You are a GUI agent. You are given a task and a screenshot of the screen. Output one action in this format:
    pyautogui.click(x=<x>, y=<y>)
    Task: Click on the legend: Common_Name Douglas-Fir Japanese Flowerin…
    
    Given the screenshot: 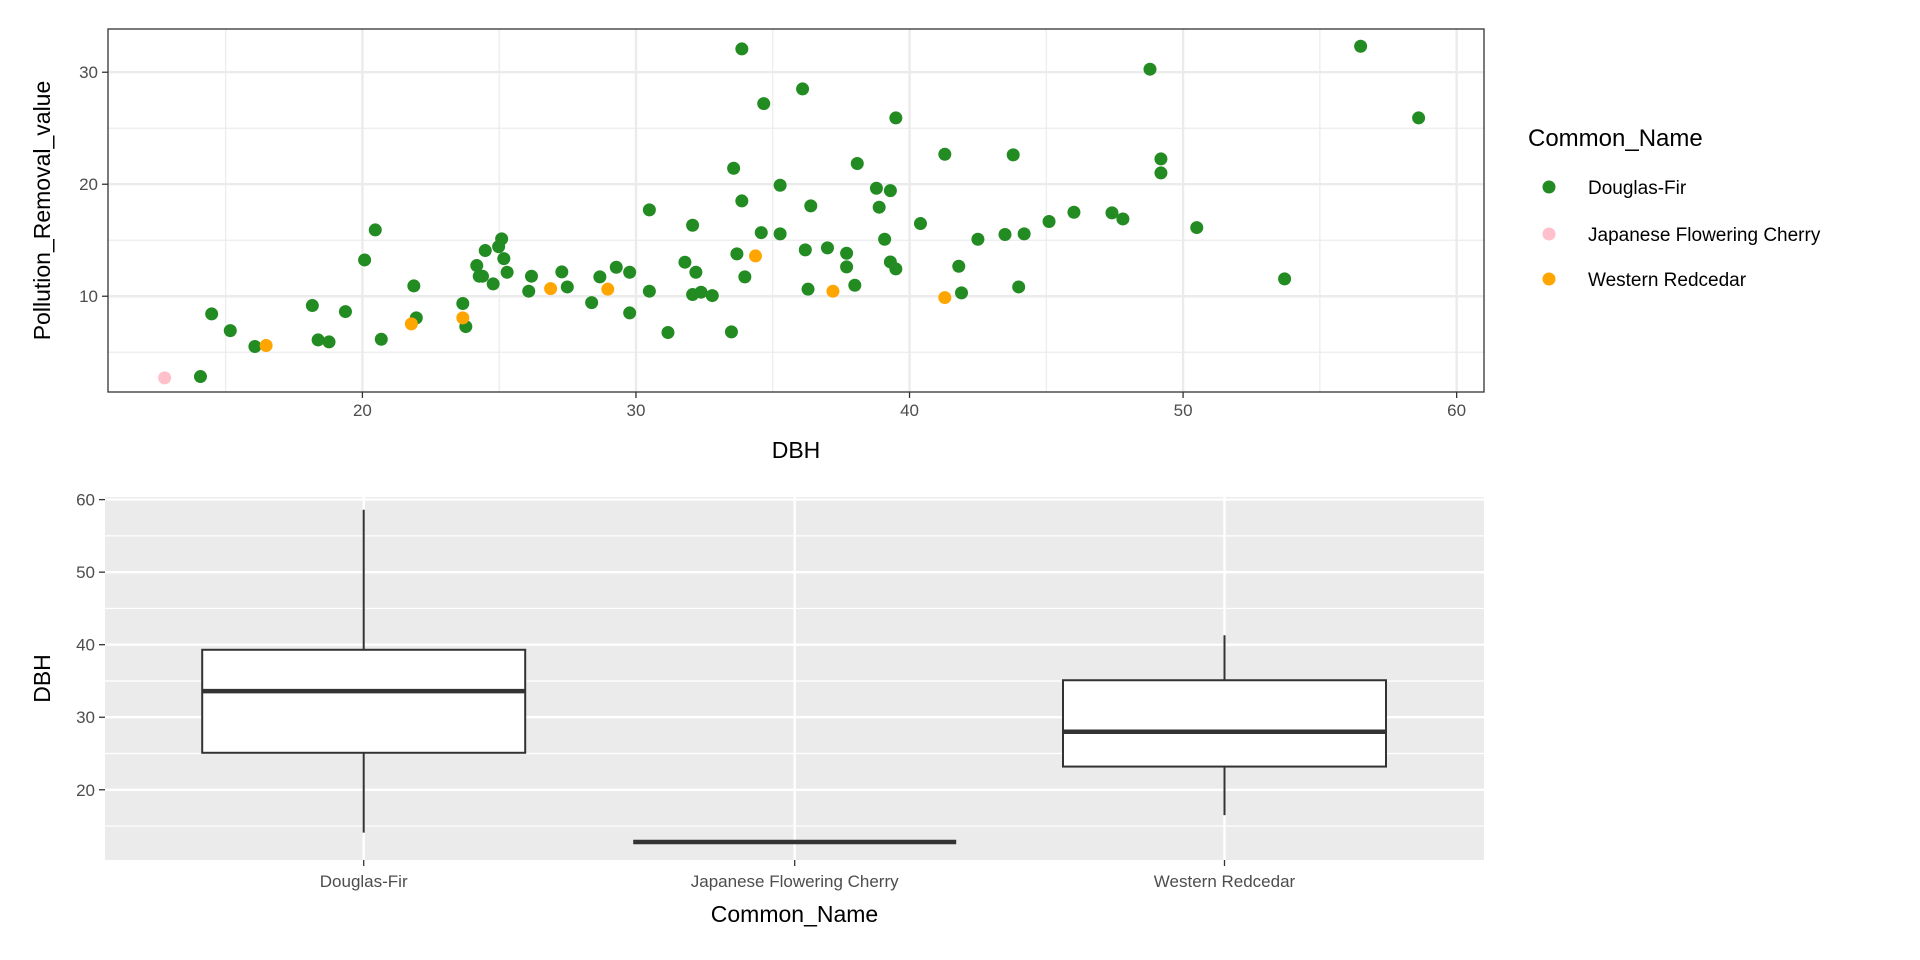 What is the action you would take?
    pyautogui.click(x=1674, y=208)
    